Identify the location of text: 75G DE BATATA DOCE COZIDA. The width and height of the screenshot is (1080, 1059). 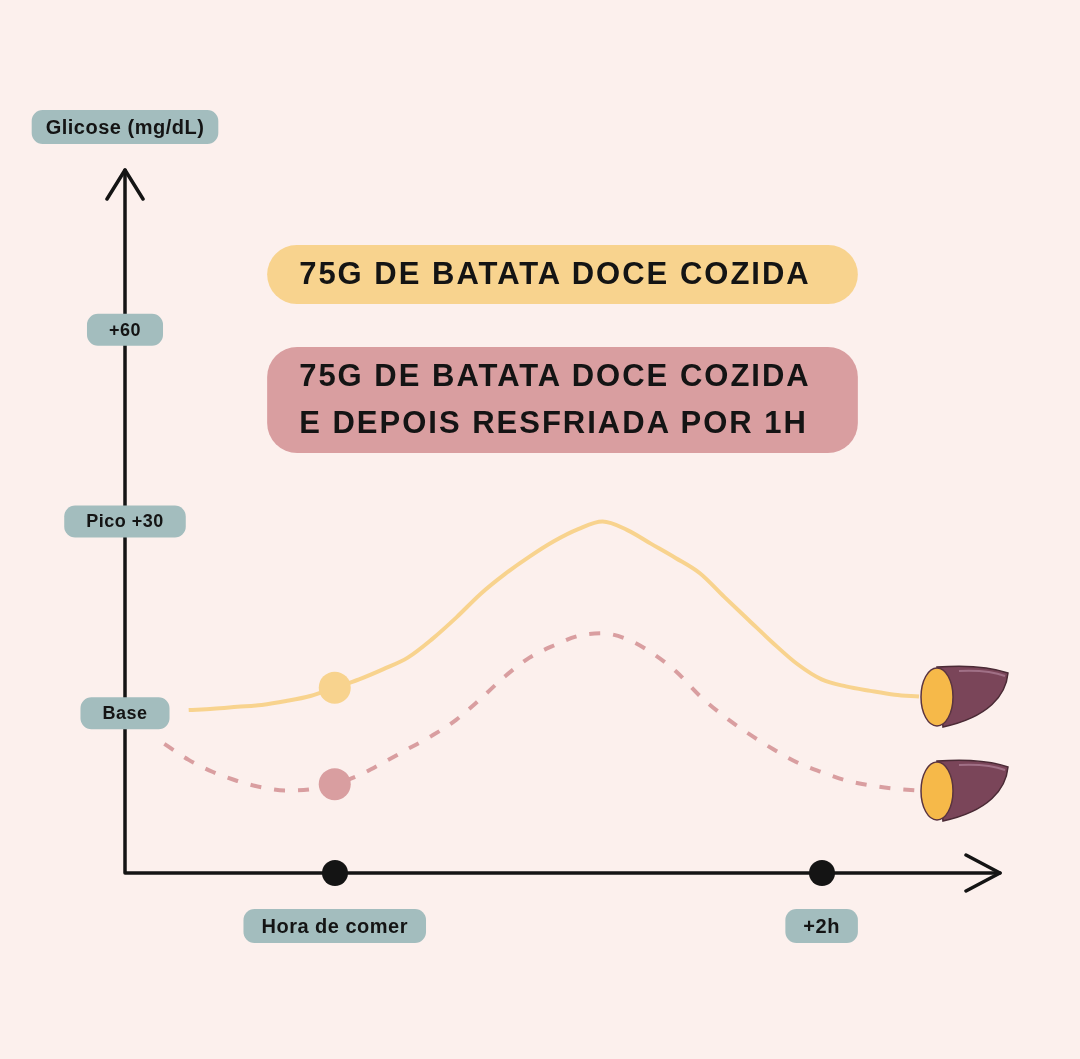
(555, 274).